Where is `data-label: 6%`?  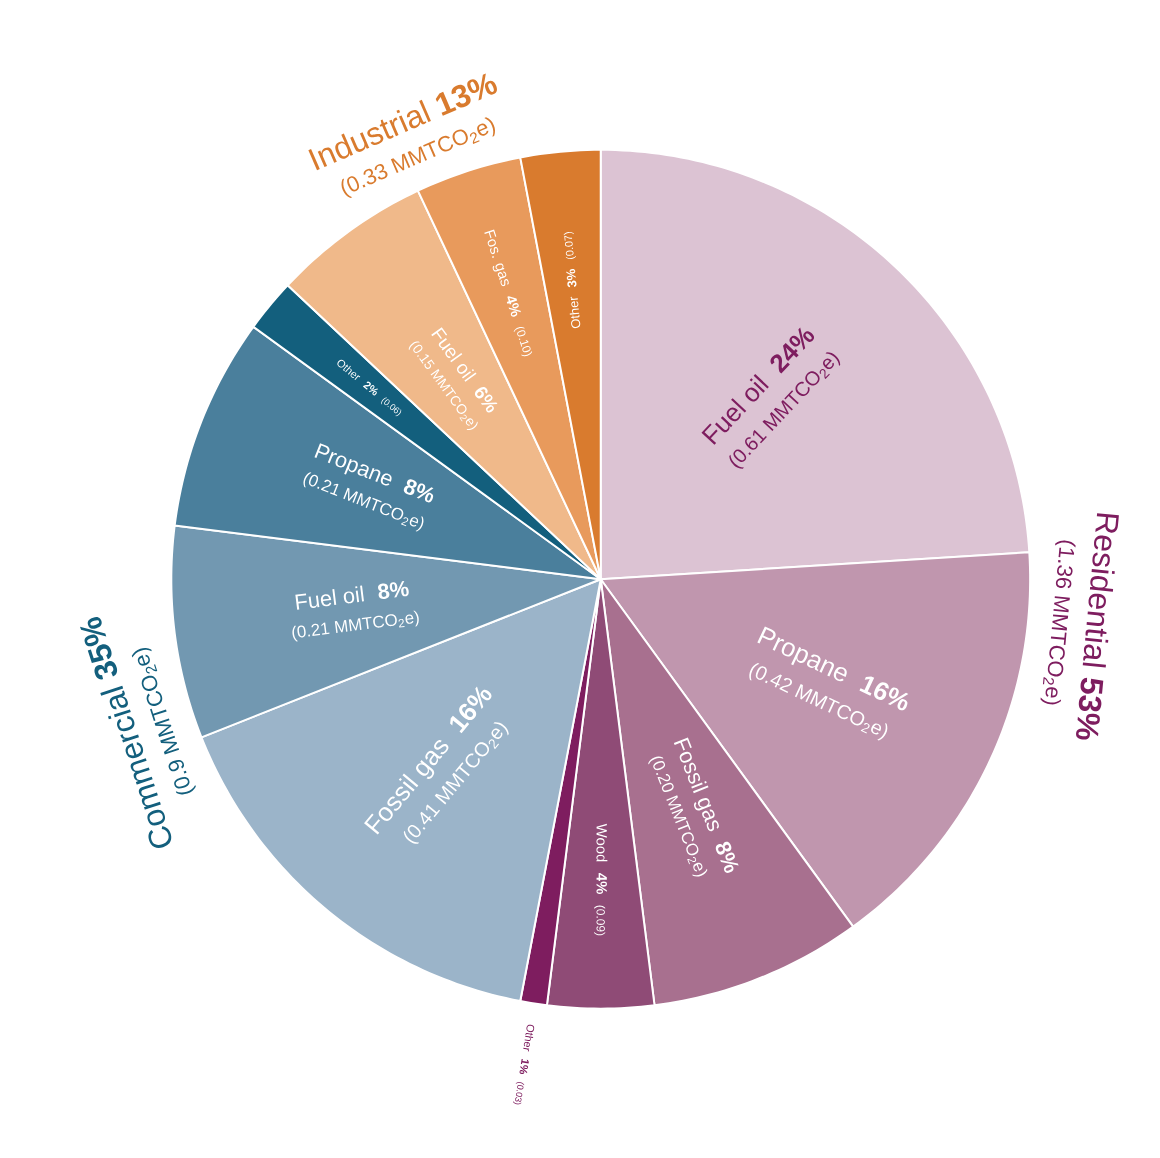
data-label: 6% is located at coordinates (486, 399).